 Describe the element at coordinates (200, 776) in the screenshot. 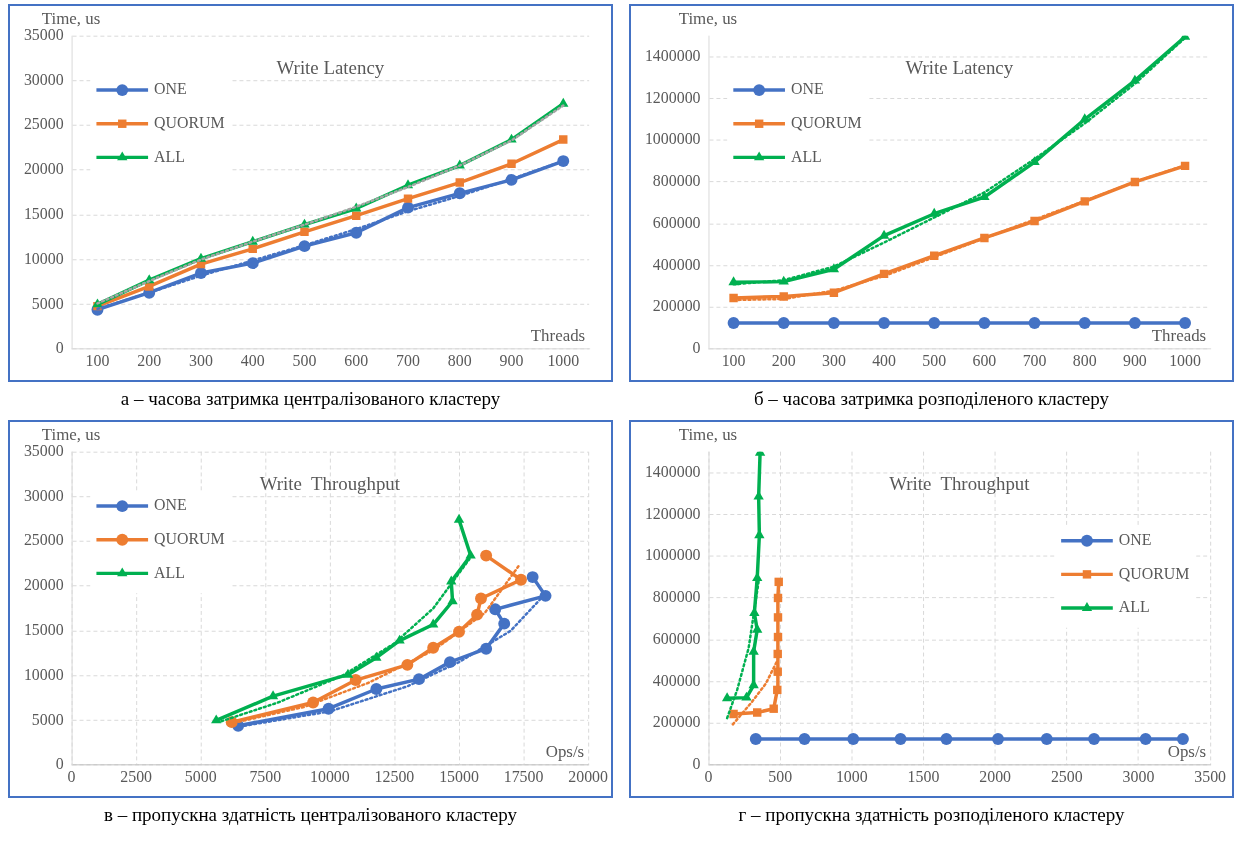

I see `x-tick-label: 5000` at that location.